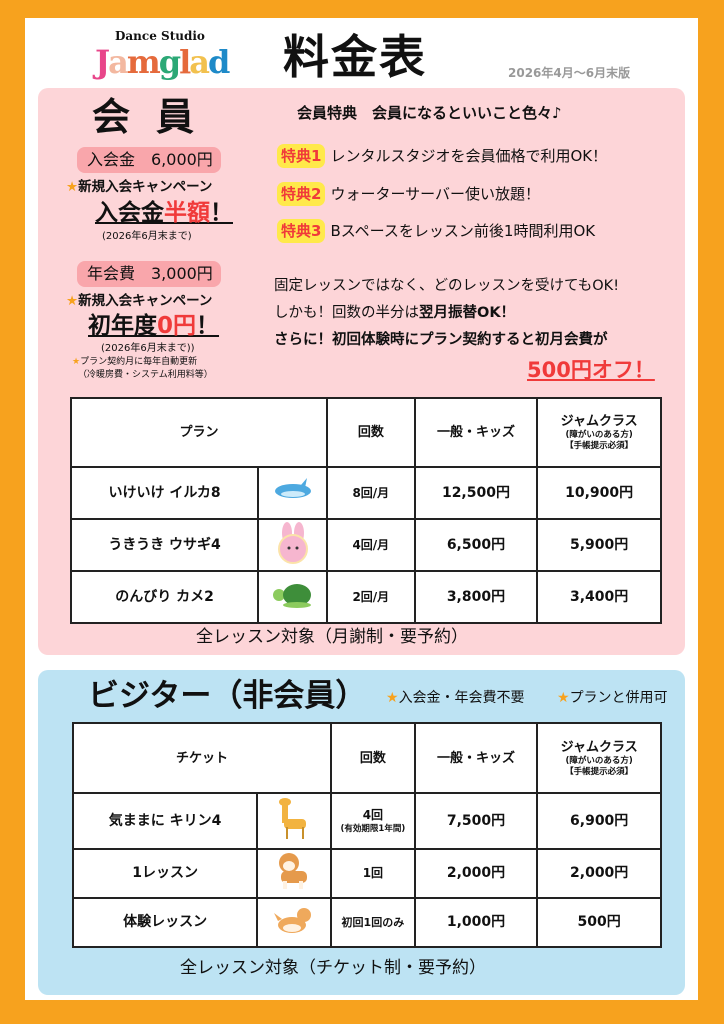  Describe the element at coordinates (293, 920) in the screenshot. I see `corgi-dog-icon` at that location.